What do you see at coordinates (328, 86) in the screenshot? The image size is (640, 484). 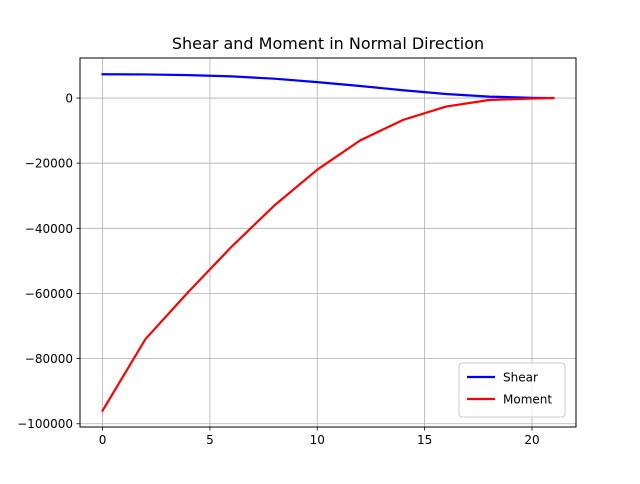 I see `series-line-shear` at bounding box center [328, 86].